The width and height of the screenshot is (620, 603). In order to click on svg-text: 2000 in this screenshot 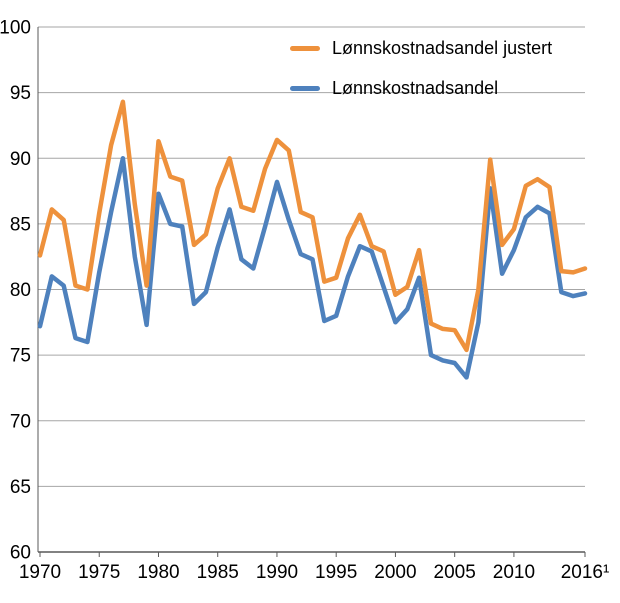, I will do `click(395, 572)`.